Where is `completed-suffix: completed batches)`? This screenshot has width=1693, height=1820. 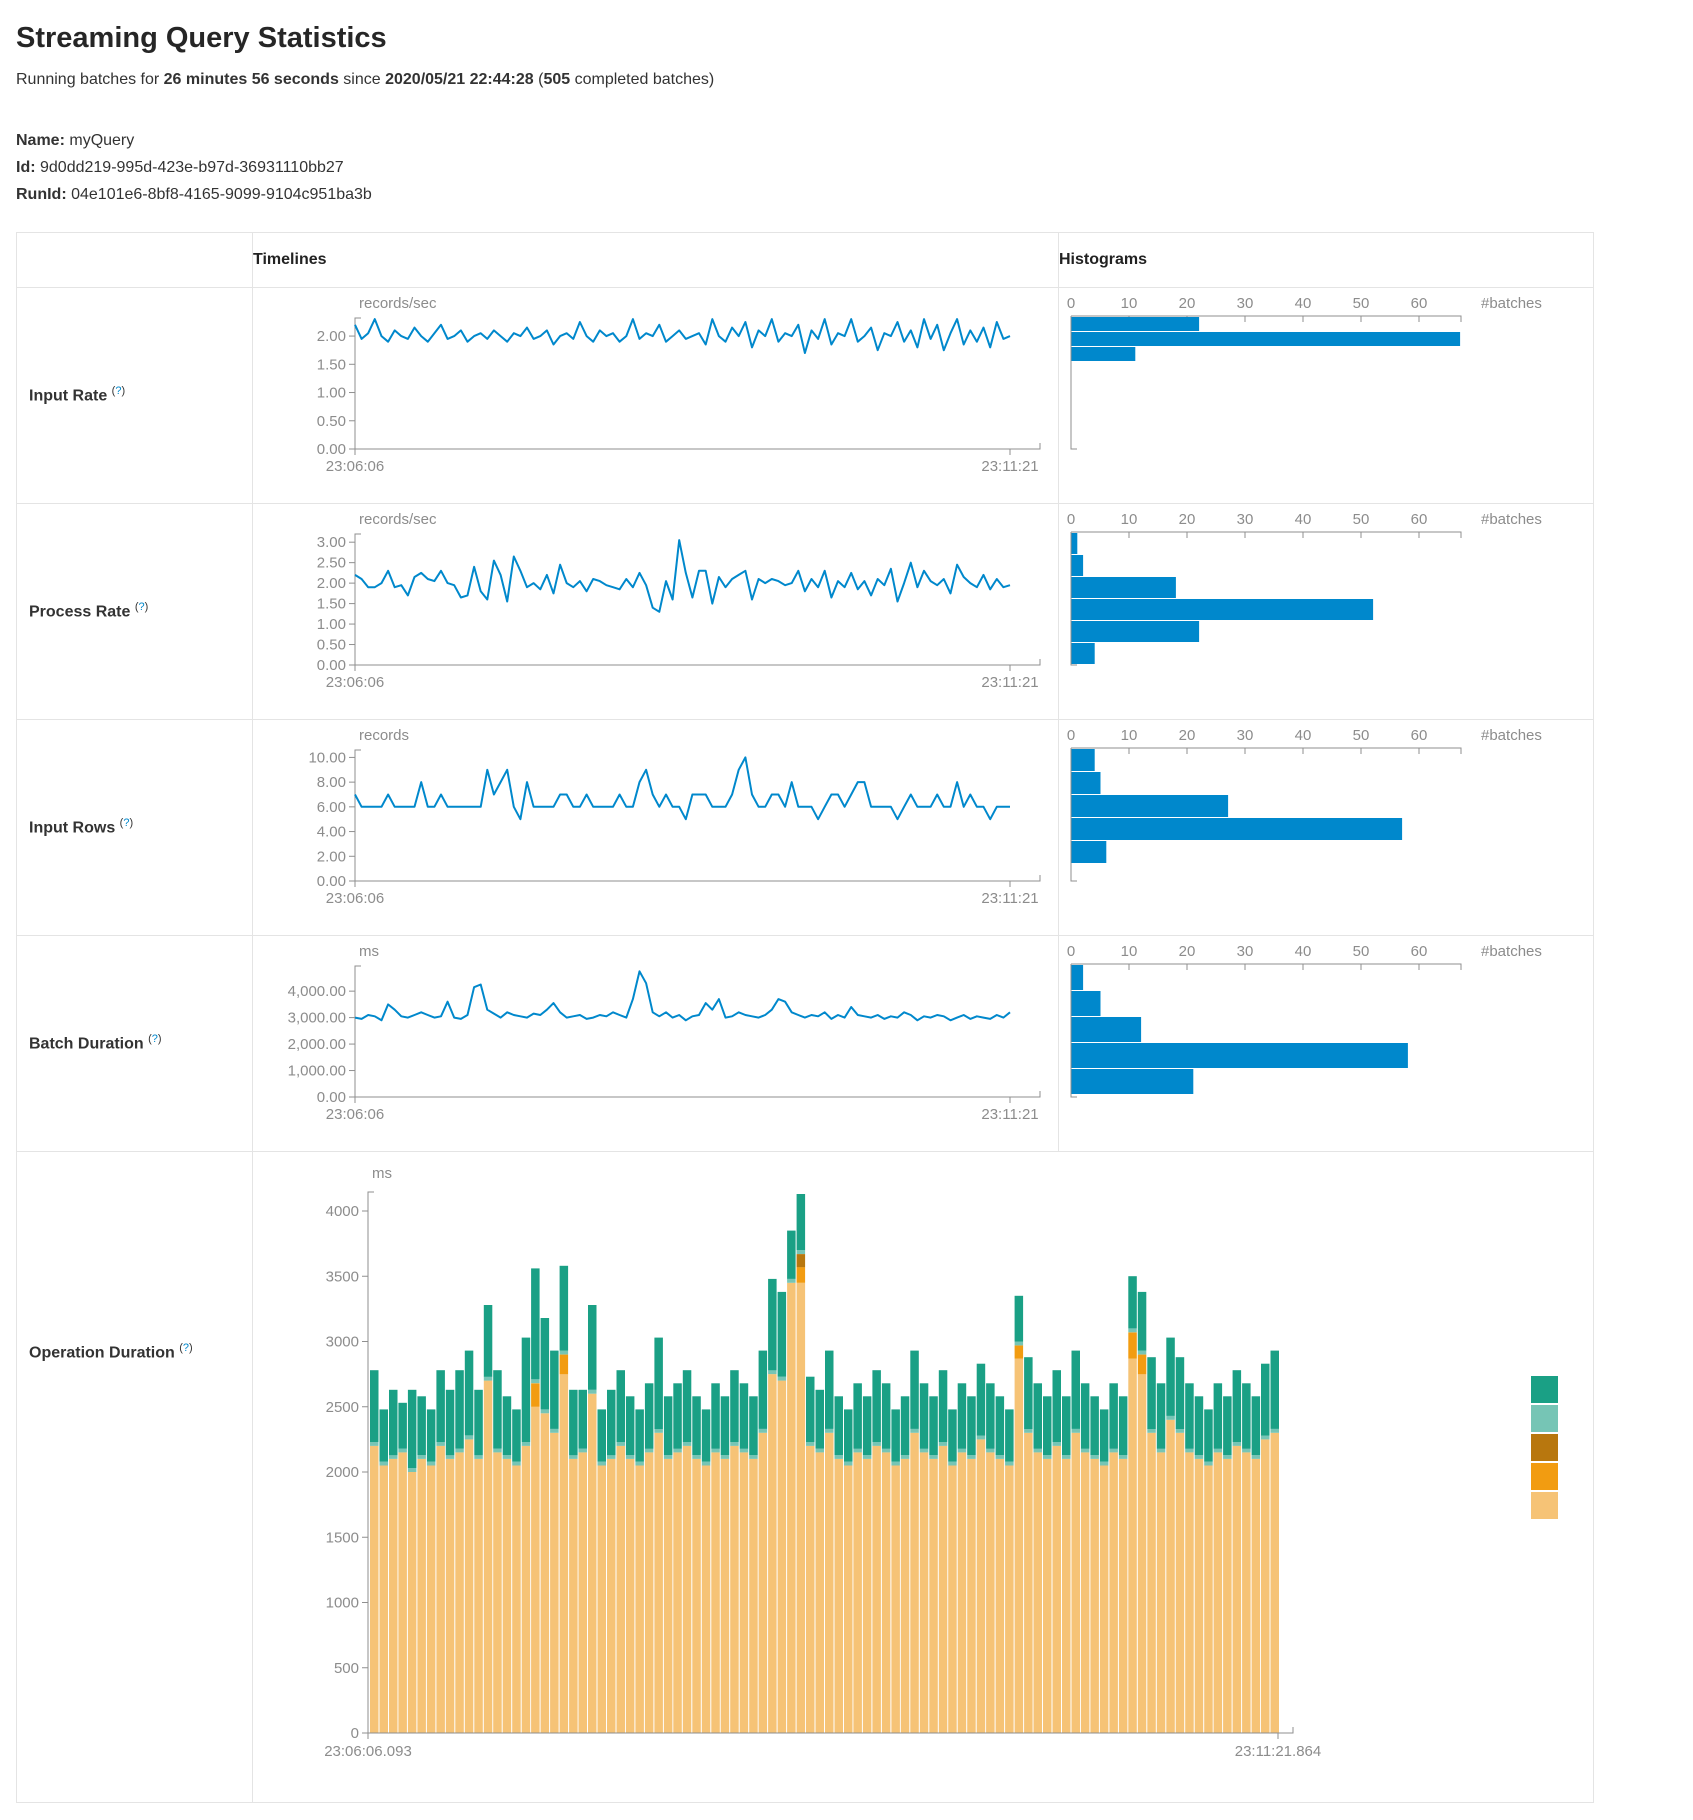 completed-suffix: completed batches) is located at coordinates (642, 79).